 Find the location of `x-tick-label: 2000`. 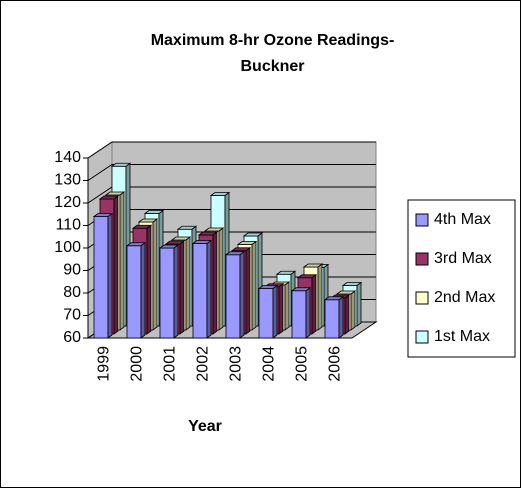

x-tick-label: 2000 is located at coordinates (137, 364).